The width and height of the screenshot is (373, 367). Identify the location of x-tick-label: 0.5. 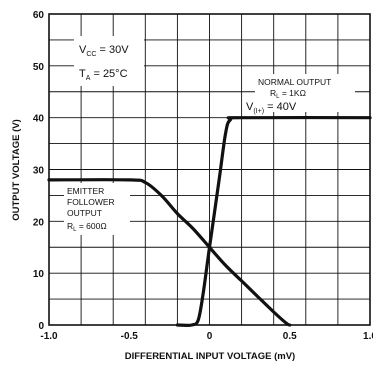
(290, 336).